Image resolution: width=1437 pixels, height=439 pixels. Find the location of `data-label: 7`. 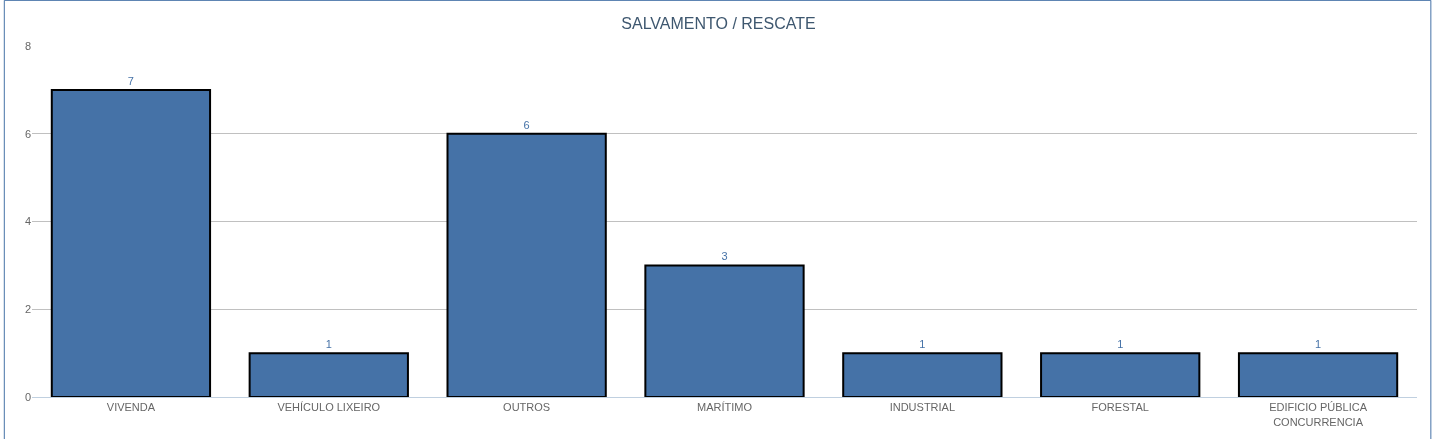

data-label: 7 is located at coordinates (130, 80).